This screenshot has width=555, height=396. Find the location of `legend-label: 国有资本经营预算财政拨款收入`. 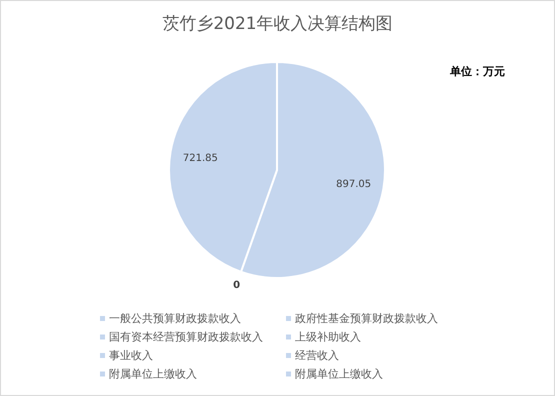

legend-label: 国有资本经营预算财政拨款收入 is located at coordinates (186, 337).